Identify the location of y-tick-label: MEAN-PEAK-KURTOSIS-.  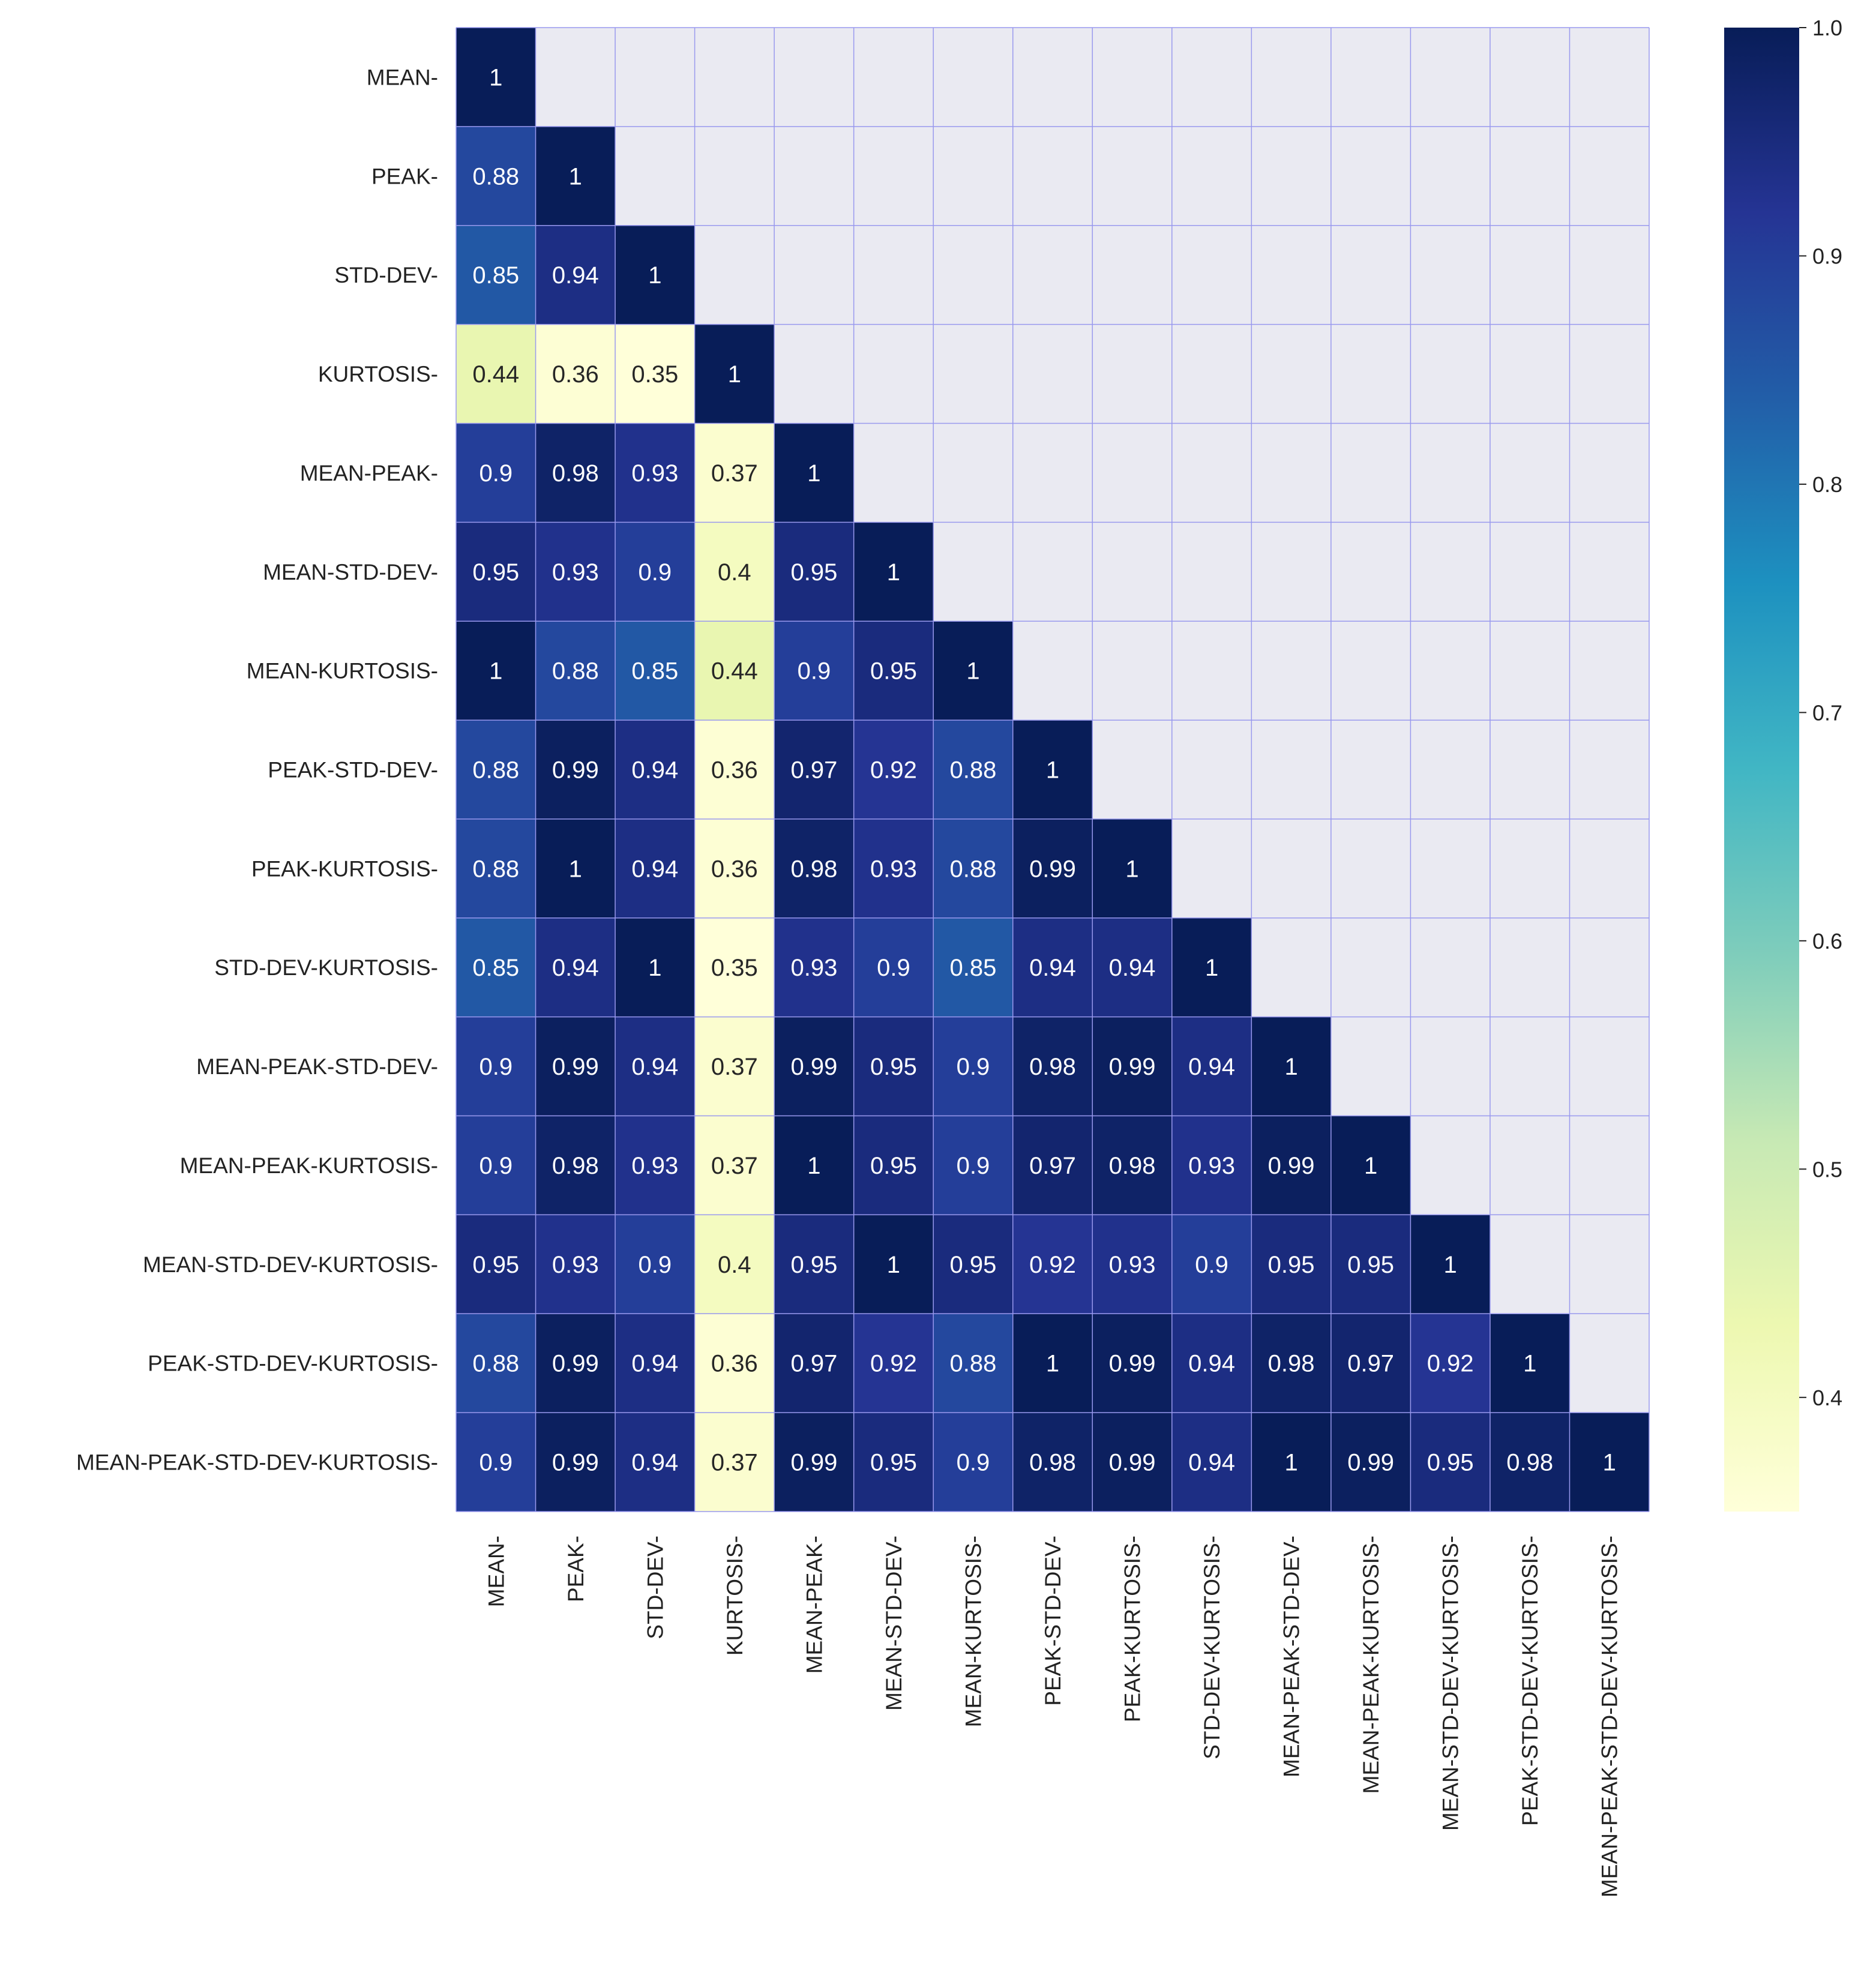
(309, 1165).